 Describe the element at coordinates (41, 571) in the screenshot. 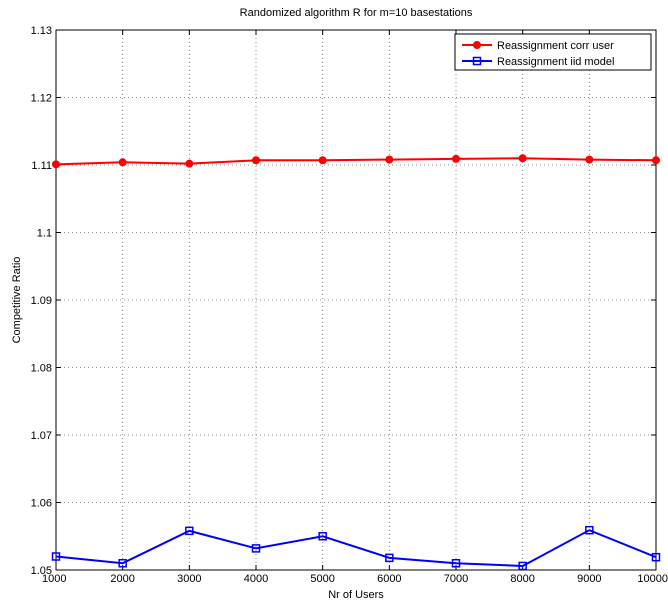

I see `y-tick-label: 1.05` at that location.